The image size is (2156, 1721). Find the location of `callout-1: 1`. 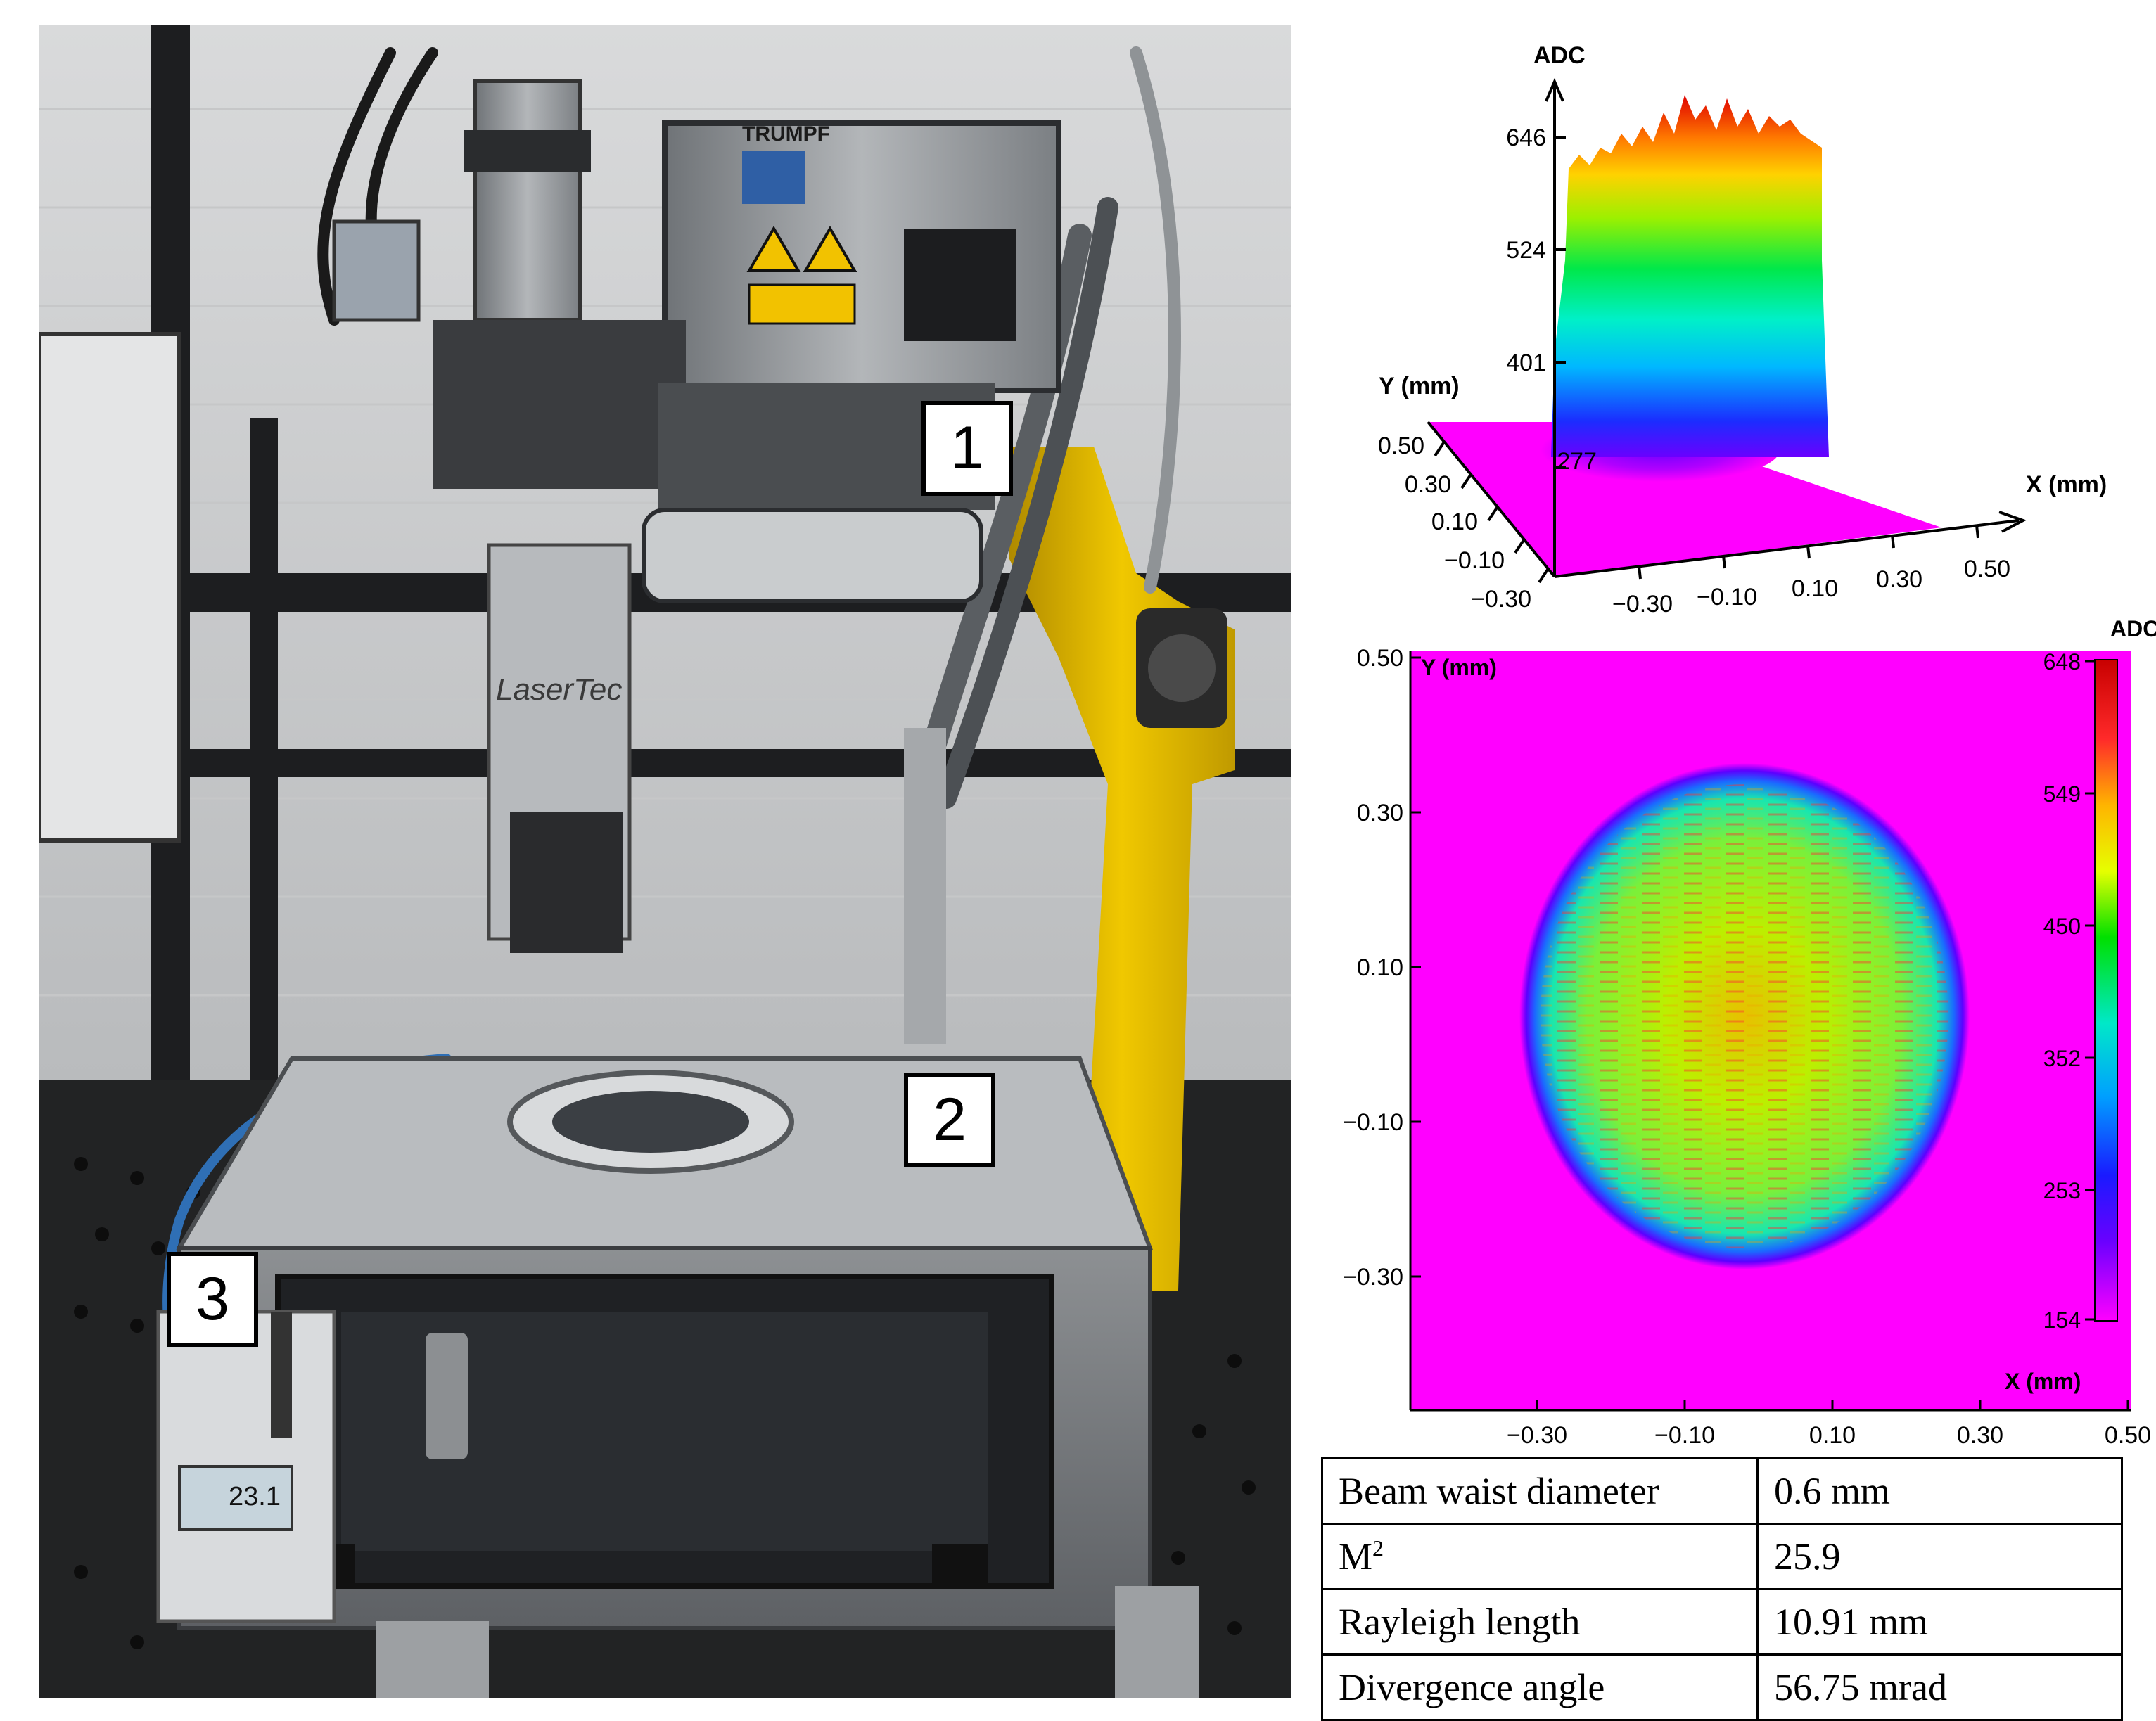

callout-1: 1 is located at coordinates (967, 448).